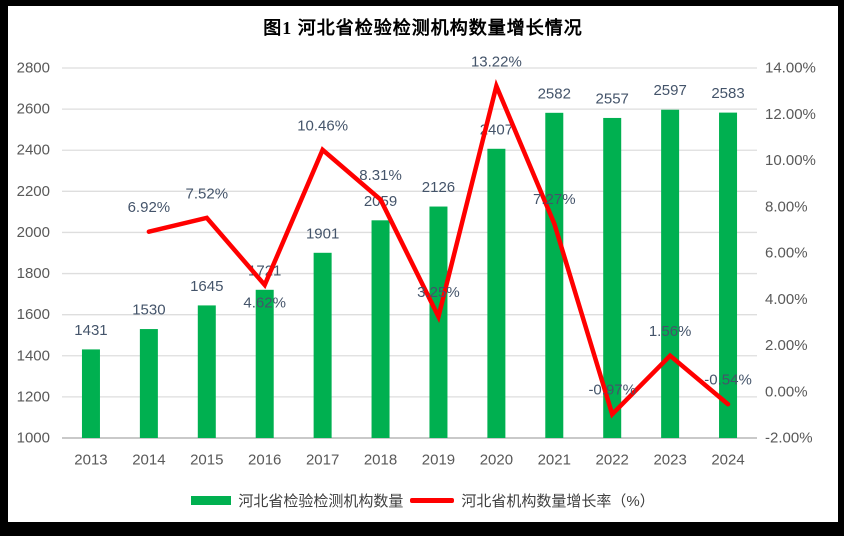 The image size is (844, 536). Describe the element at coordinates (33, 355) in the screenshot. I see `left-axis-tick-label: 1400` at that location.